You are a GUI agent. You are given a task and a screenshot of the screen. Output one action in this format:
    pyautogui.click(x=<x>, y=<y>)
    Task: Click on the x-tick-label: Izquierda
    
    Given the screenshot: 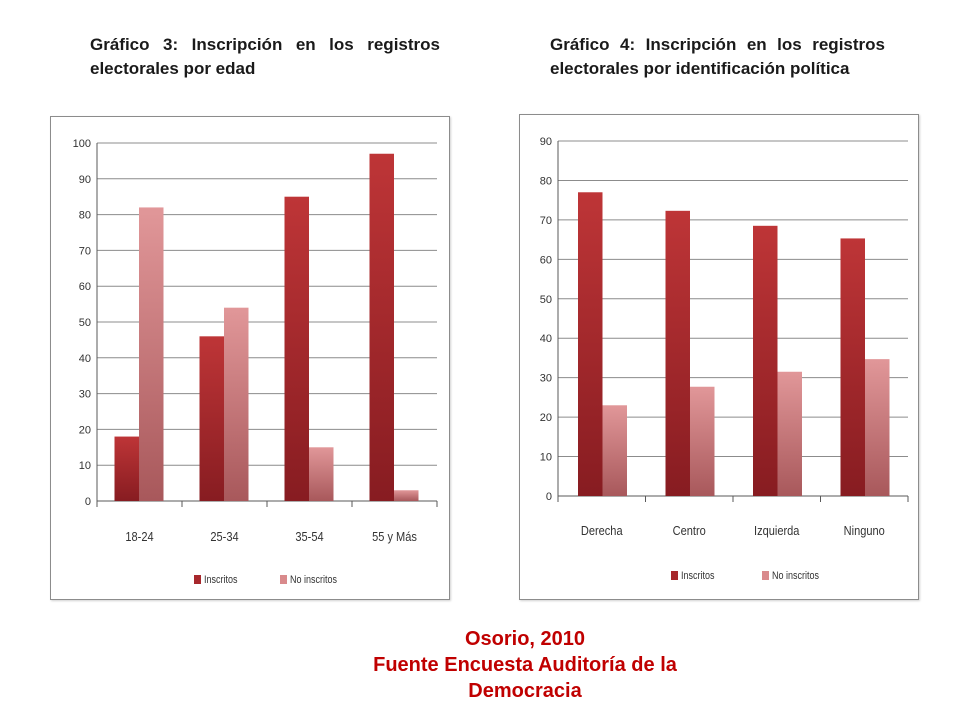 What is the action you would take?
    pyautogui.click(x=777, y=530)
    